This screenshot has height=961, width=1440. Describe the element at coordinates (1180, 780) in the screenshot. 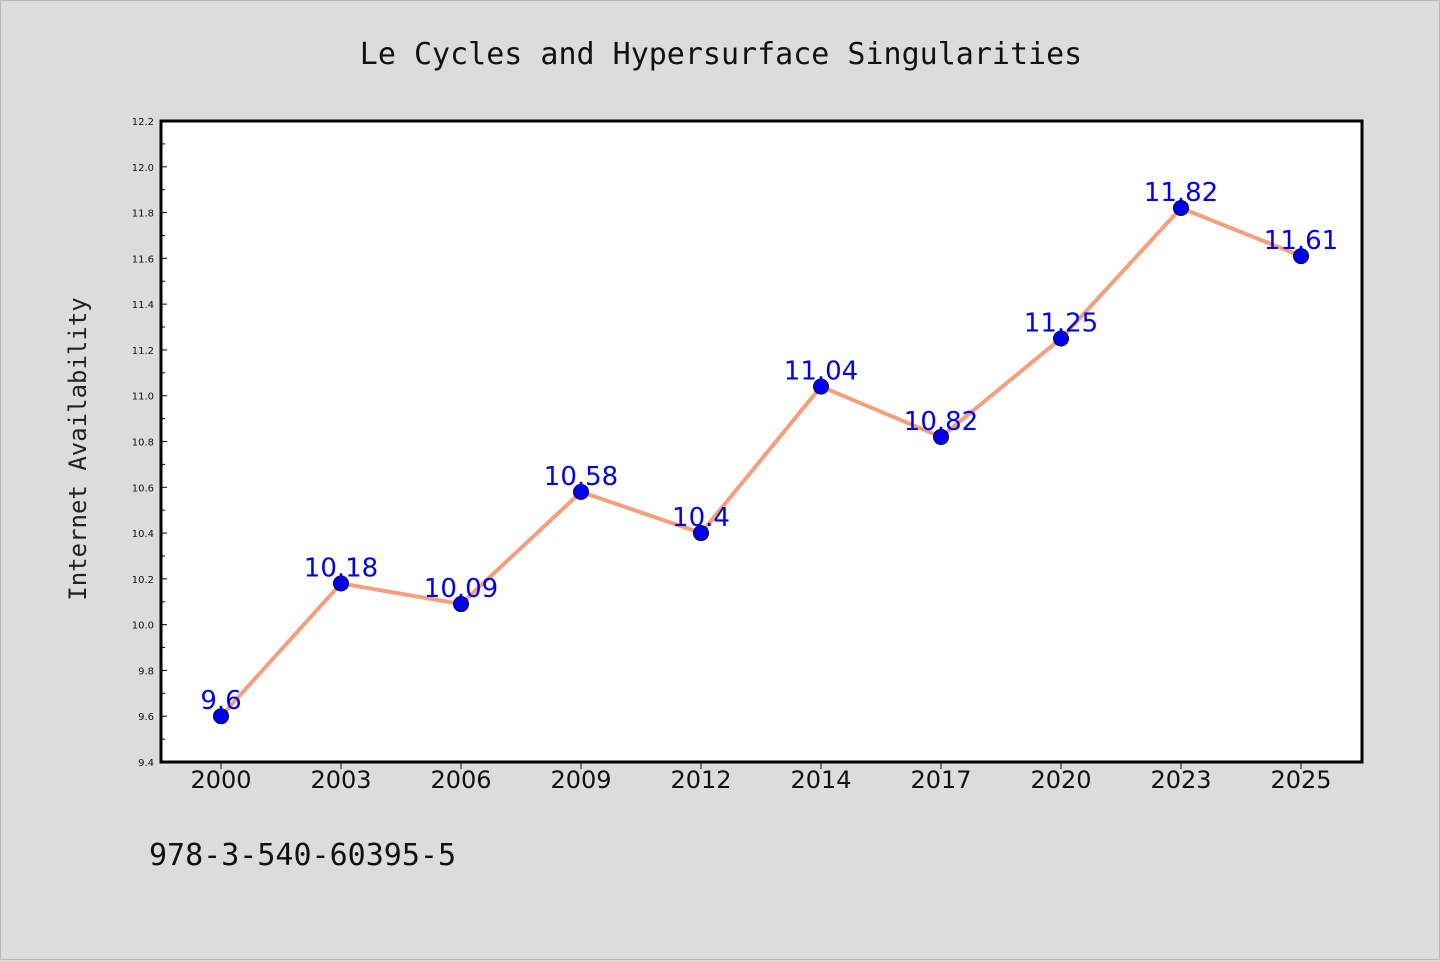

I see `x-tick-label: 2023` at that location.